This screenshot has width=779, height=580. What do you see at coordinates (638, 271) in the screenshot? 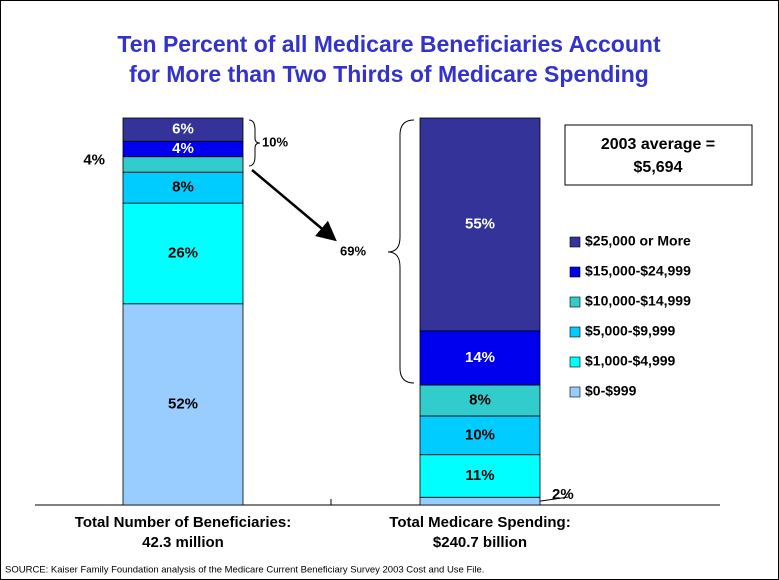
I see `legend-label: $15,000-$24,999` at bounding box center [638, 271].